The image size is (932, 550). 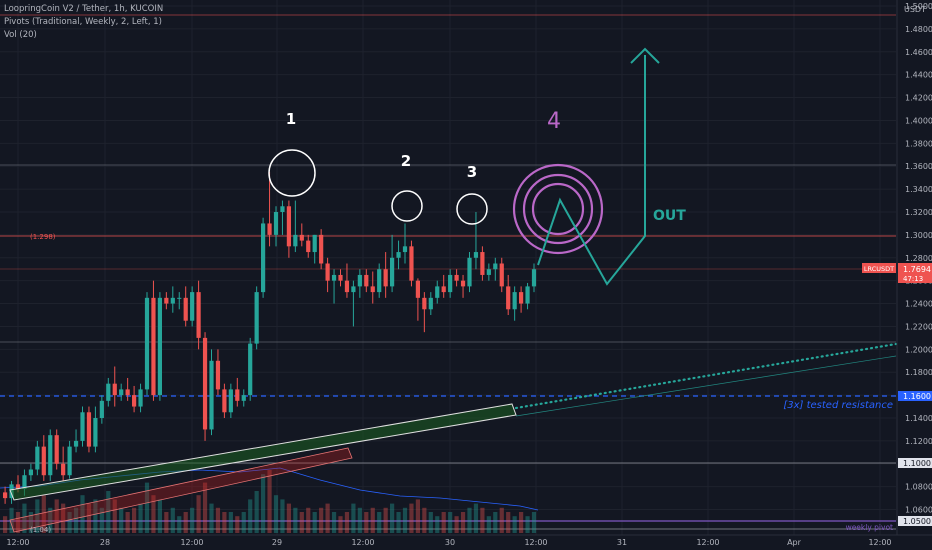 I want to click on annotation-3: 3, so click(x=472, y=172).